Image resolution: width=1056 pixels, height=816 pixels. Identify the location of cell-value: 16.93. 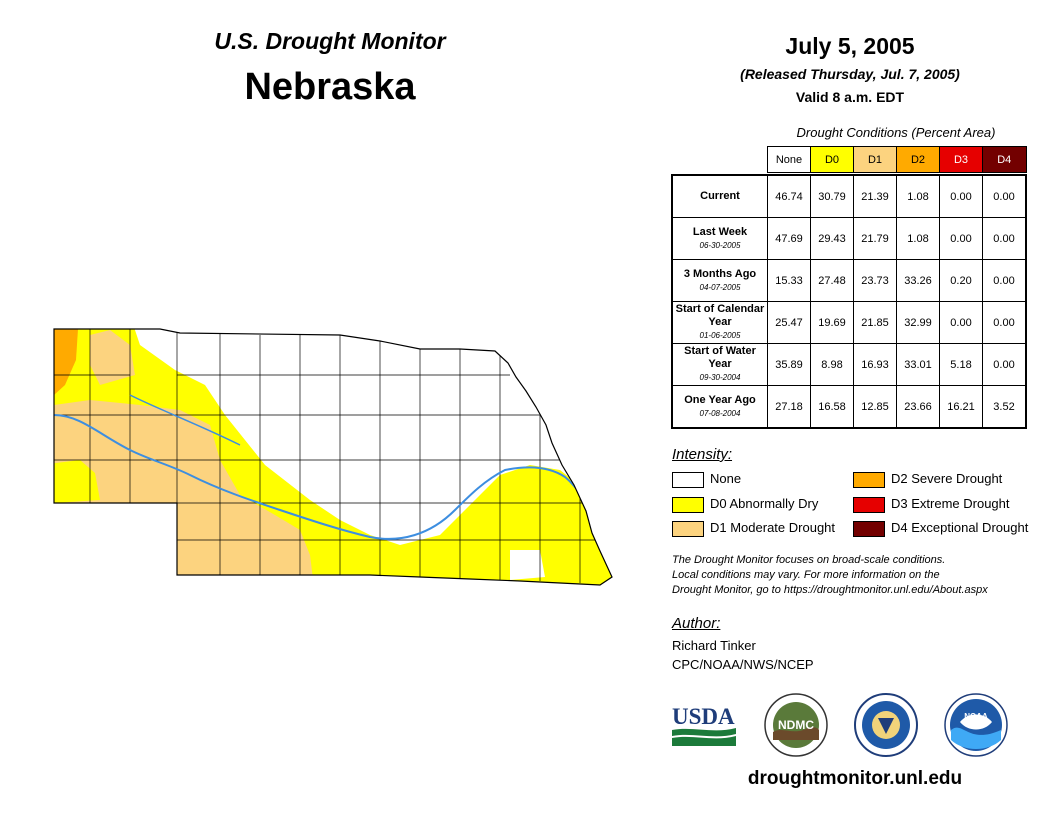
(875, 364).